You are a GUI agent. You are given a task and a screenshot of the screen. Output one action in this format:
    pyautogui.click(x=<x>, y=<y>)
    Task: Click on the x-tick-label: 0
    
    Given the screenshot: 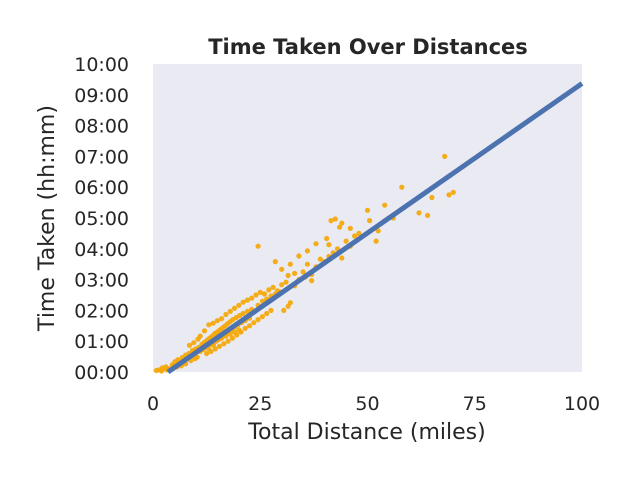 What is the action you would take?
    pyautogui.click(x=153, y=404)
    